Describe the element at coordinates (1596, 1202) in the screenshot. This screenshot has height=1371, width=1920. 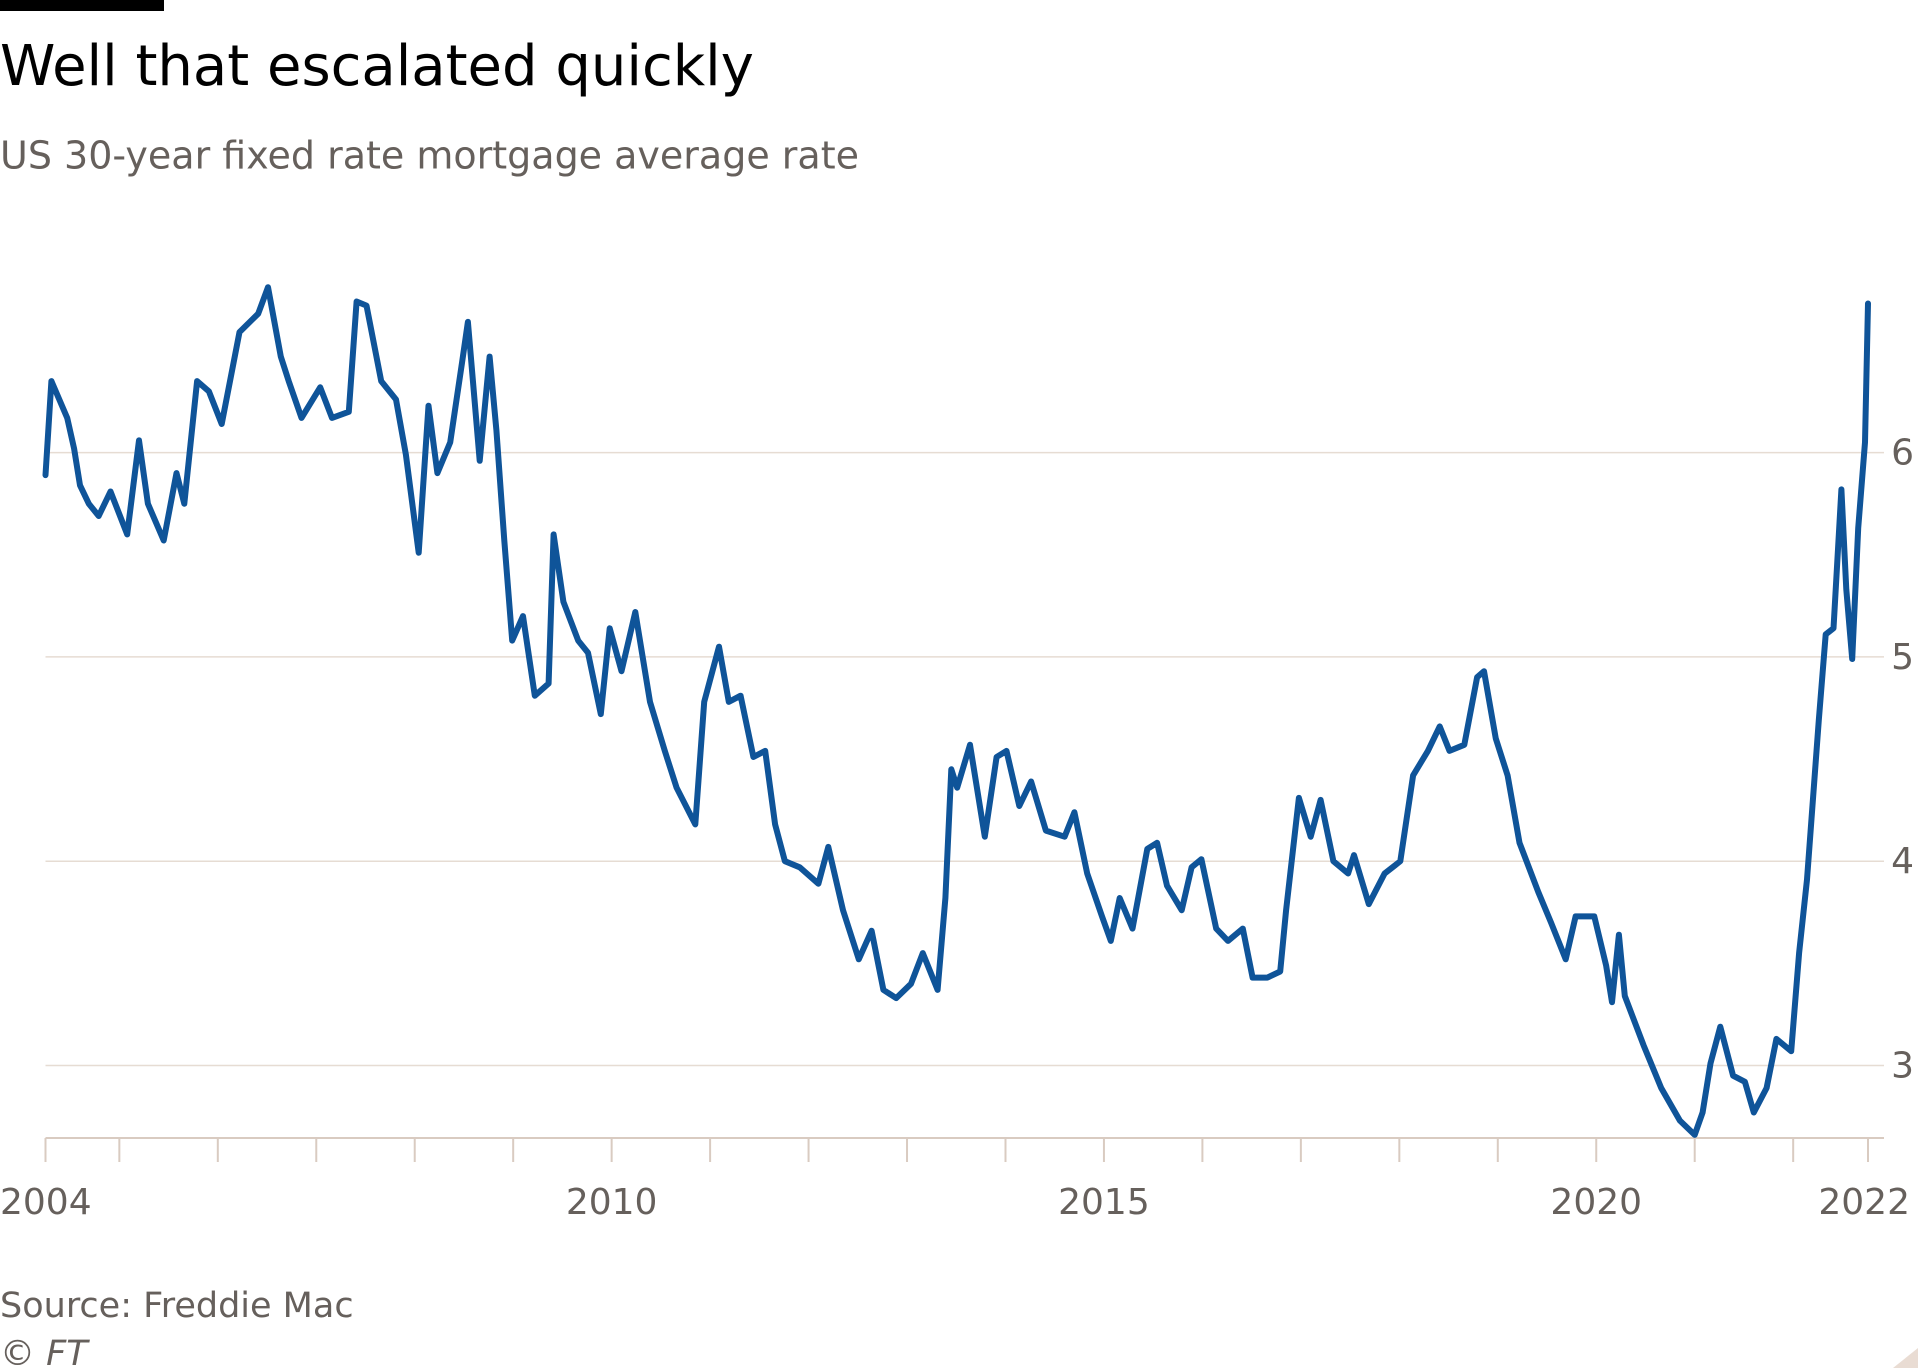
I see `x-tick-label: 2020` at that location.